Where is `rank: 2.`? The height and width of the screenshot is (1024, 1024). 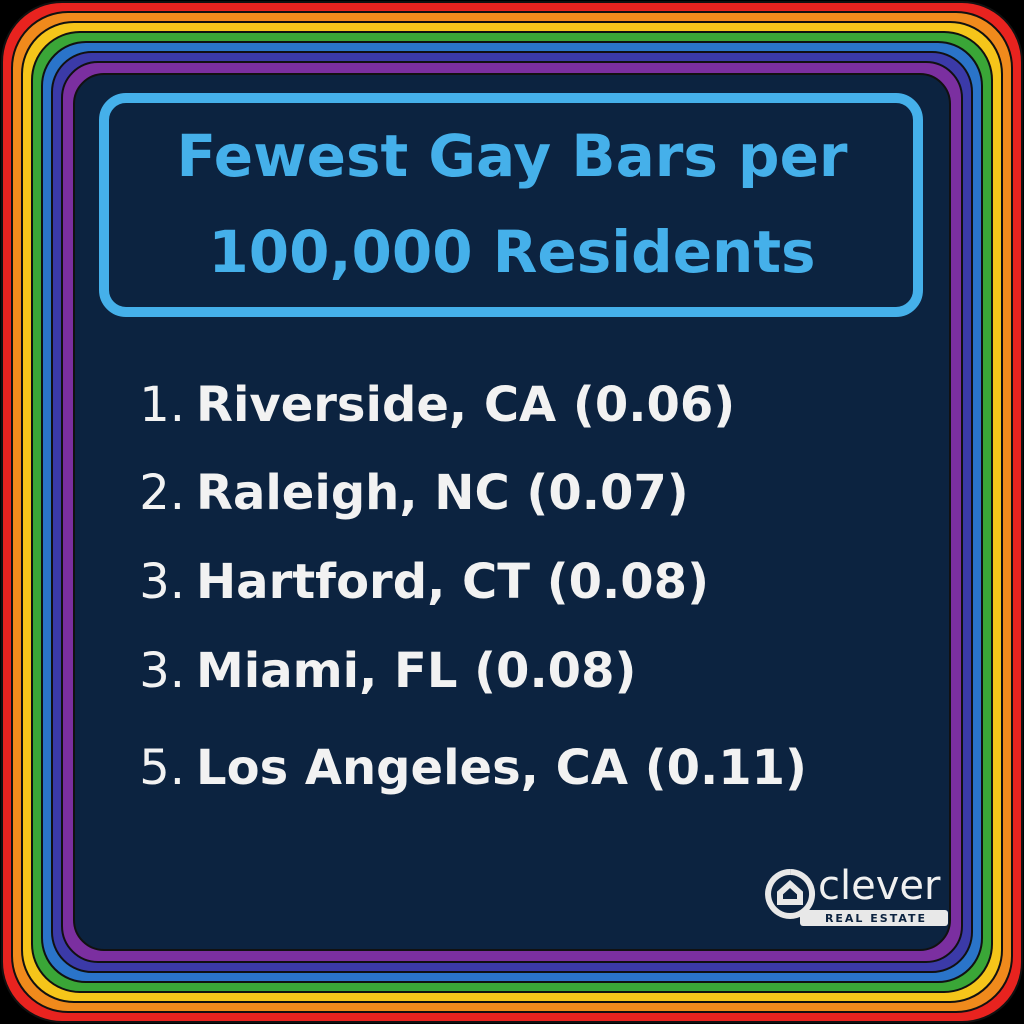
rank: 2. is located at coordinates (162, 493).